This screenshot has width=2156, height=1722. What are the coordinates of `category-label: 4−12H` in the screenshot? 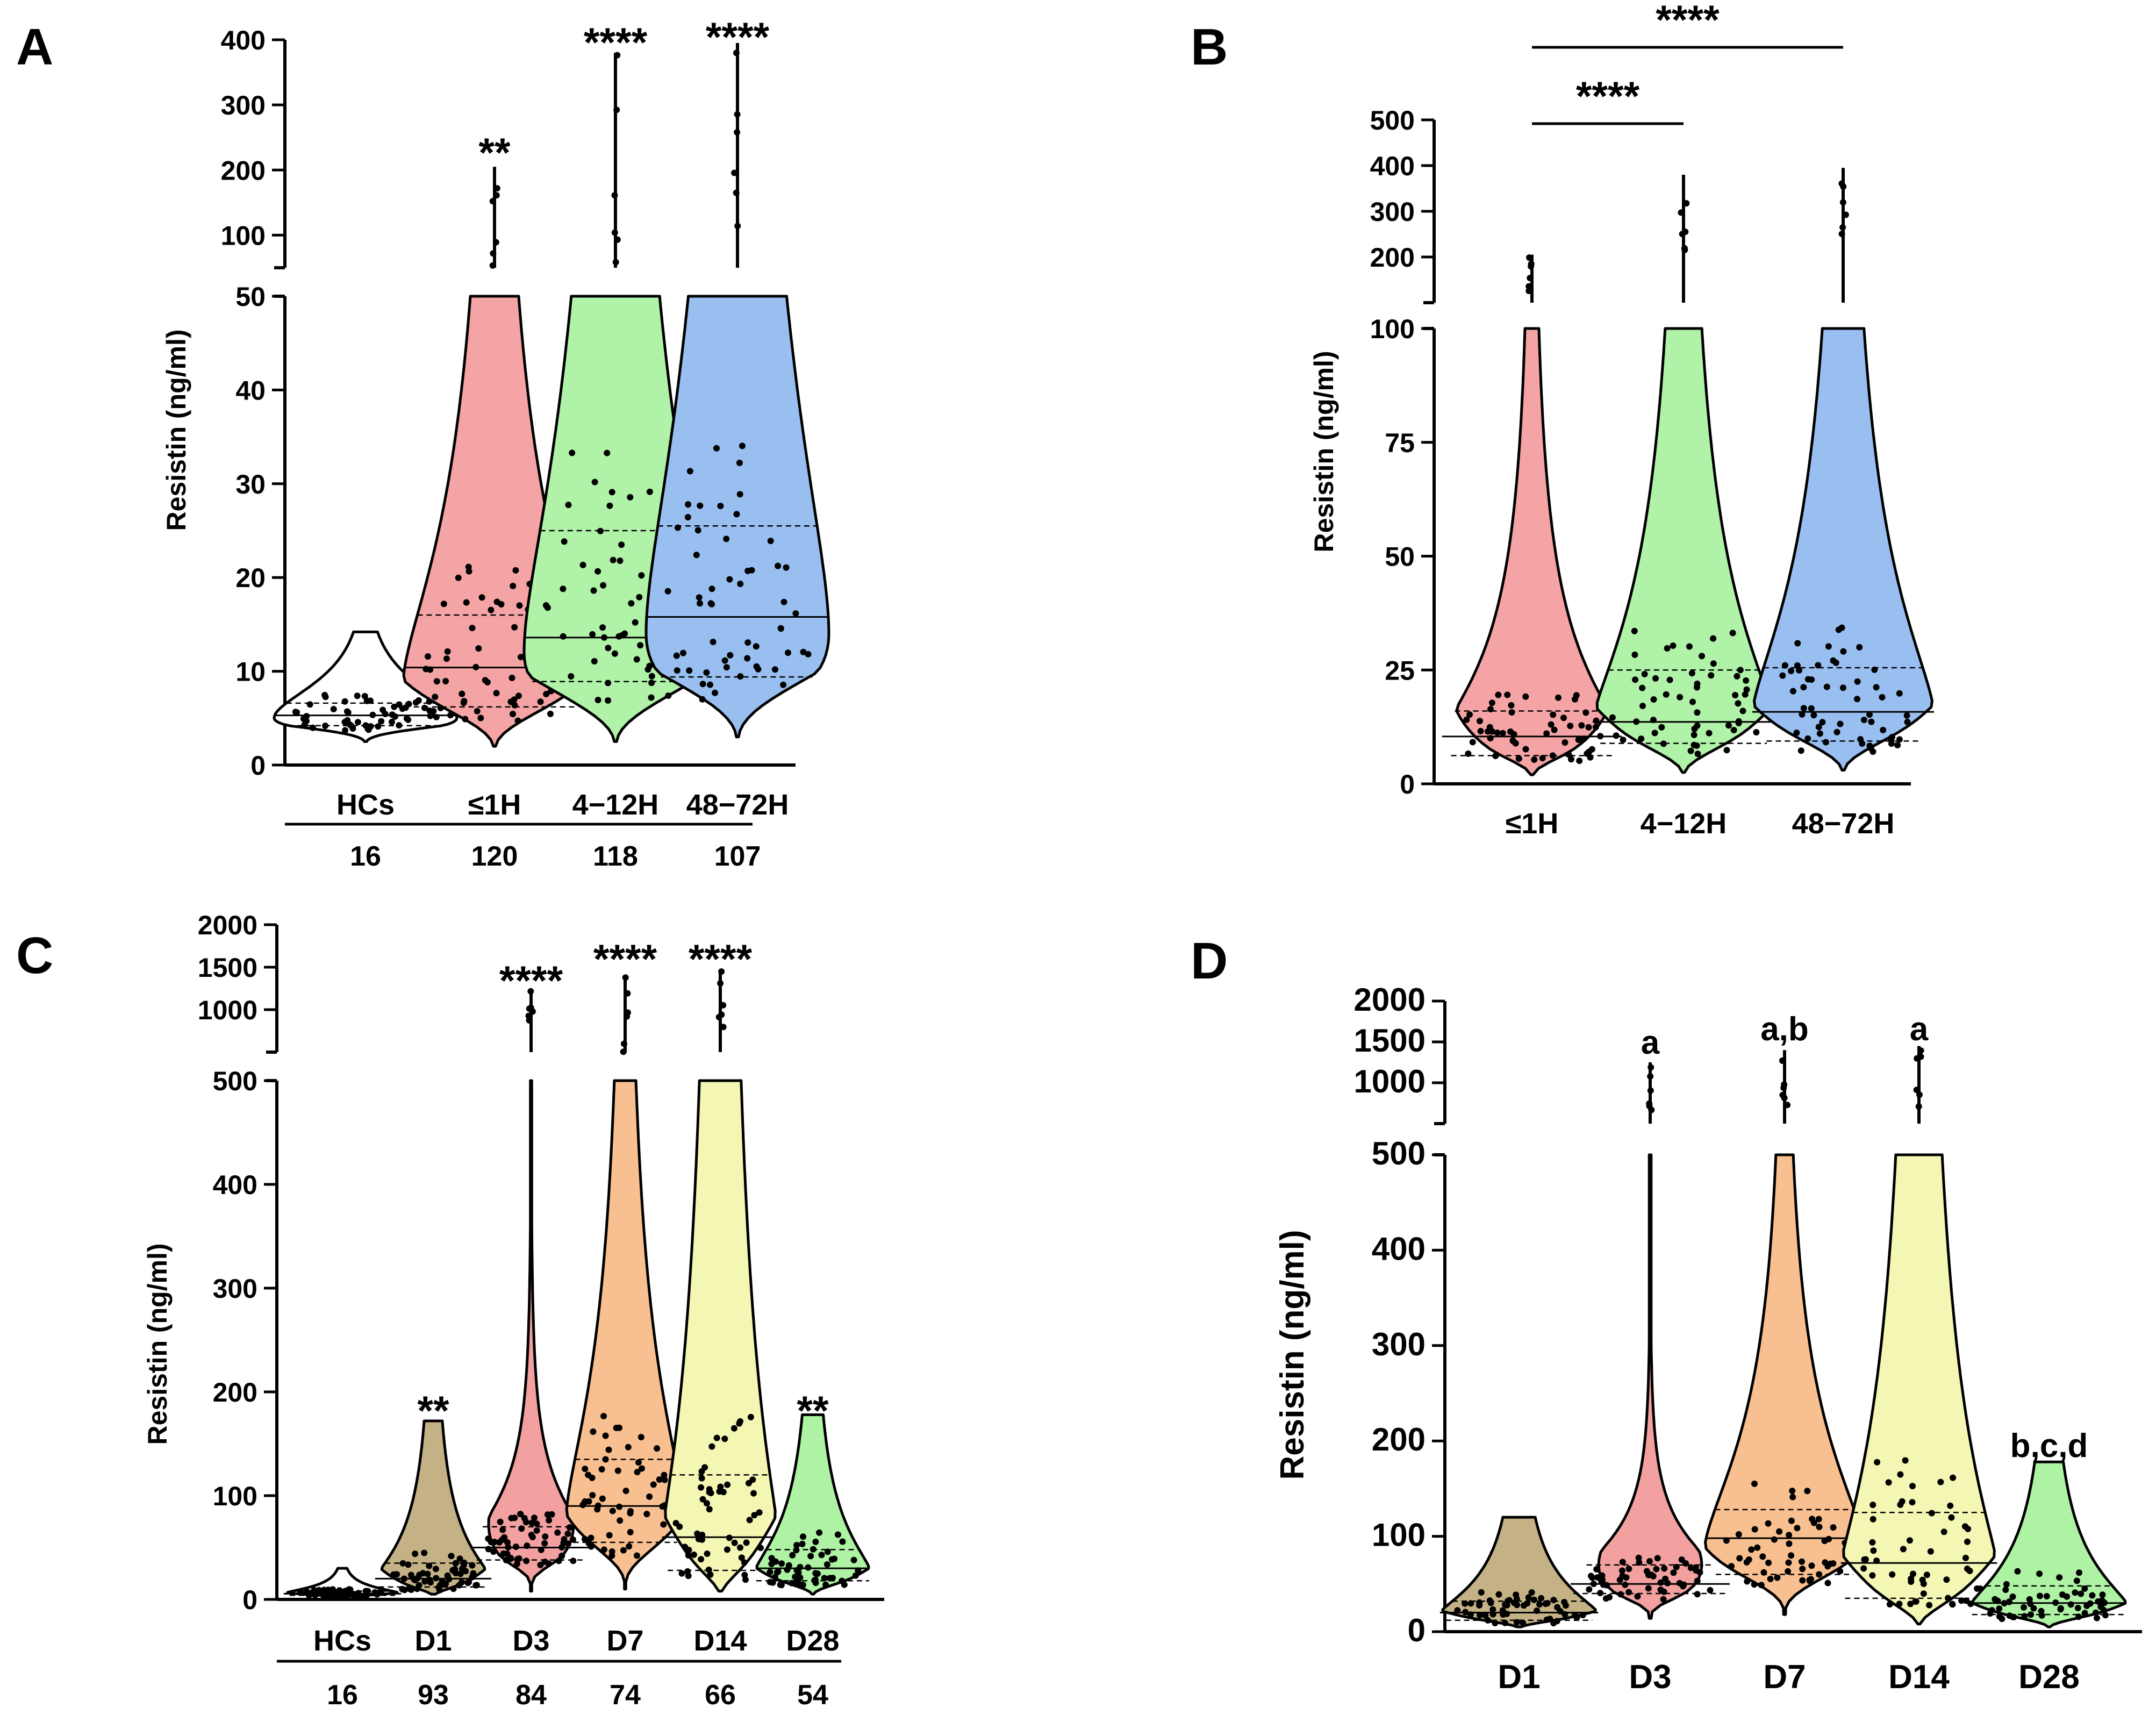 It's located at (615, 805).